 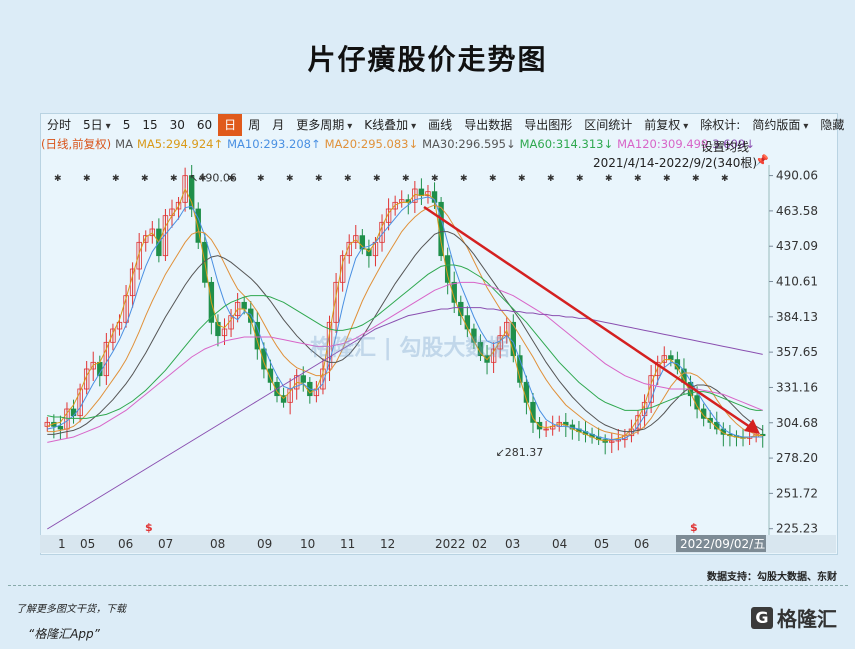 I want to click on toolbar-item-14: 区间统计, so click(x=608, y=125).